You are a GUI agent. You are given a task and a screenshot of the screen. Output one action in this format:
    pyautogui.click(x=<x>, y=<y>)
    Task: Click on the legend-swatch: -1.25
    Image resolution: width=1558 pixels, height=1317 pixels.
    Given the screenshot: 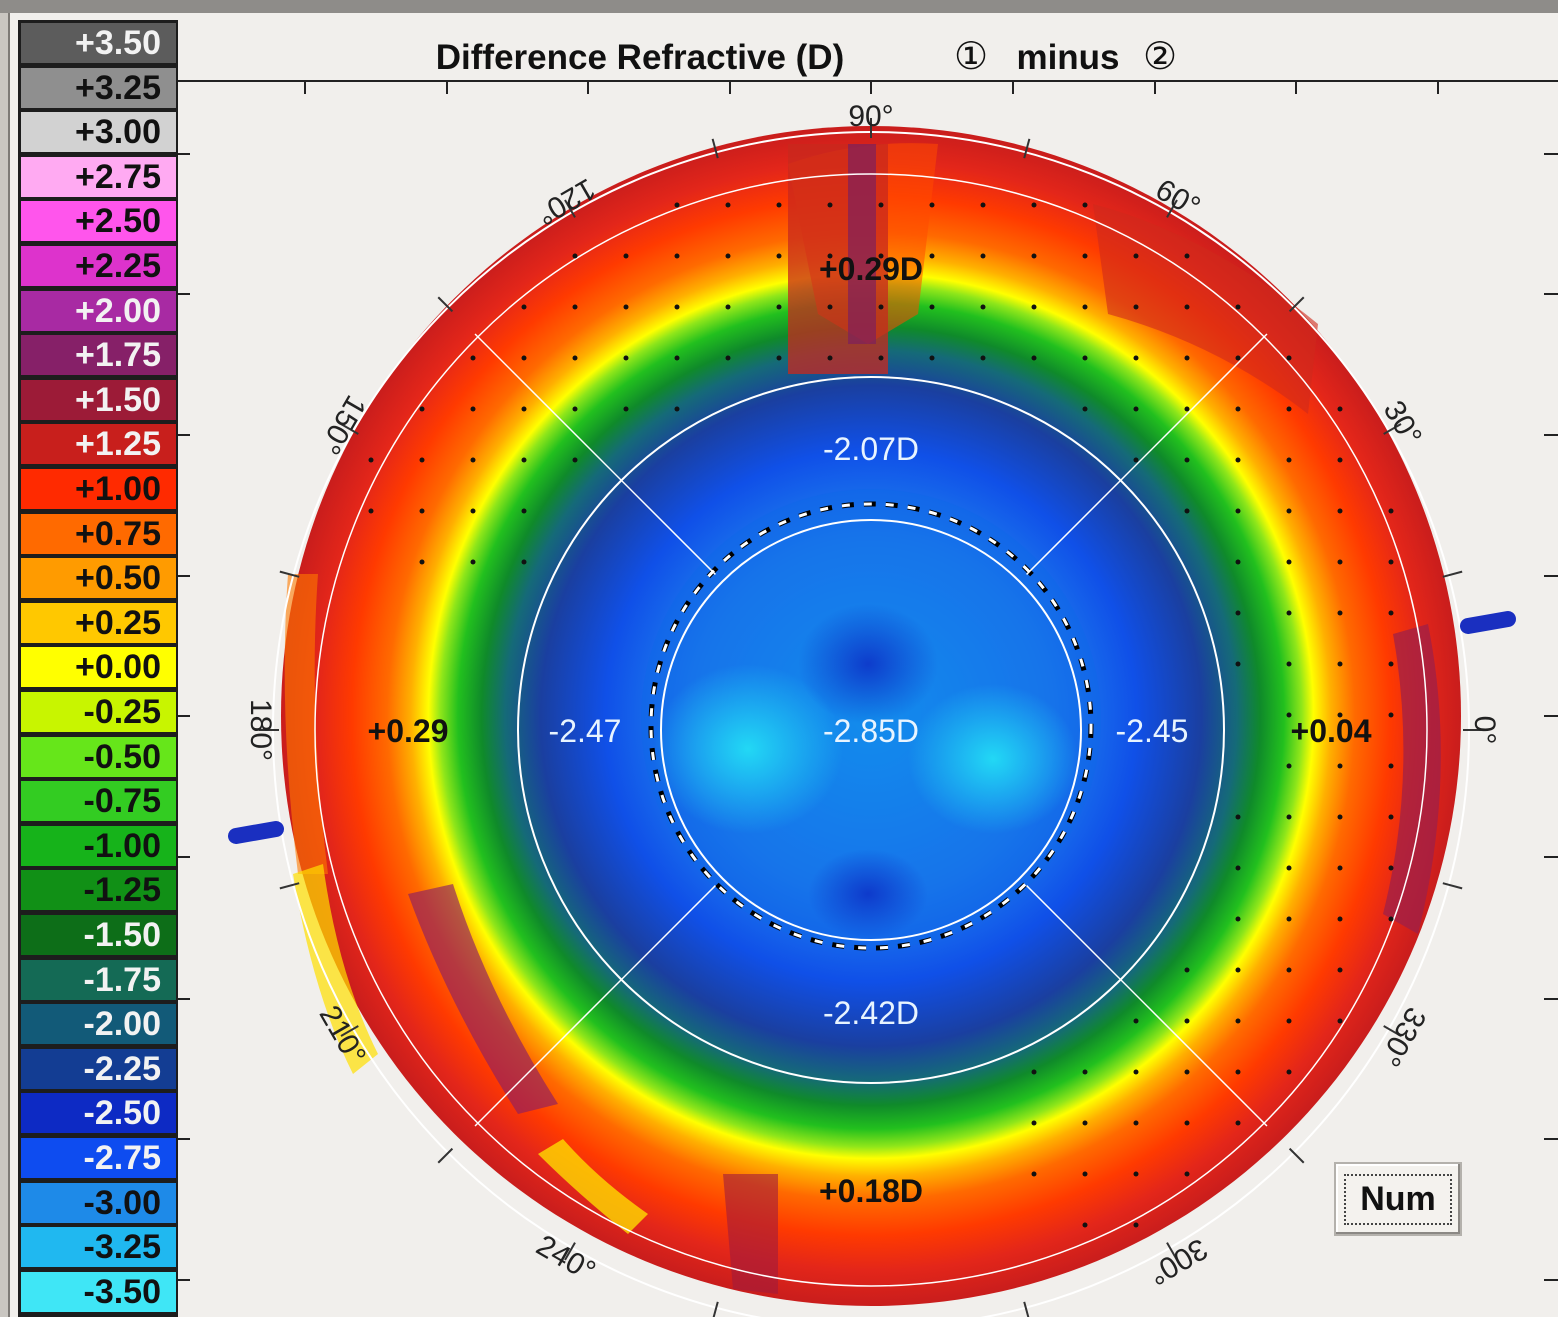 What is the action you would take?
    pyautogui.click(x=98, y=890)
    